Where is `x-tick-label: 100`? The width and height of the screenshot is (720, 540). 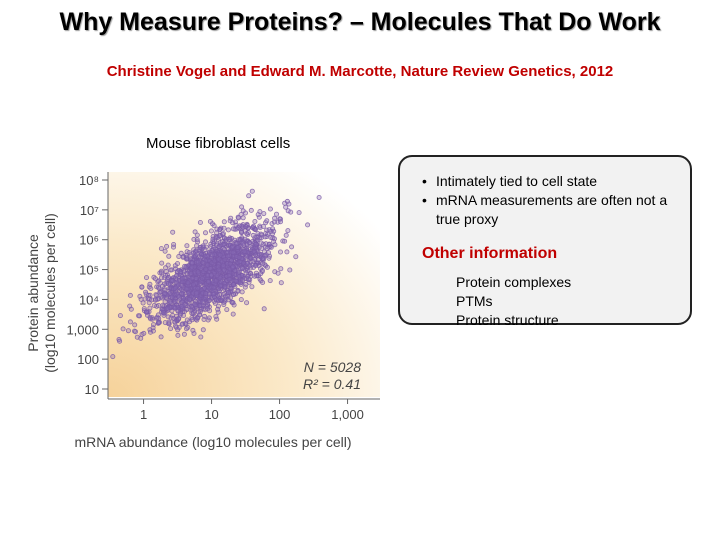 x-tick-label: 100 is located at coordinates (280, 414).